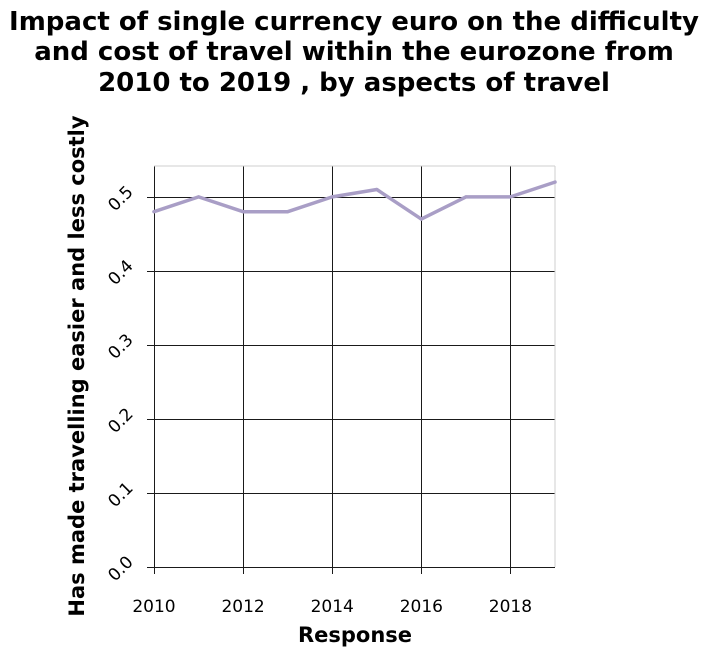  What do you see at coordinates (120, 272) in the screenshot?
I see `y-tick-label: 0.4` at bounding box center [120, 272].